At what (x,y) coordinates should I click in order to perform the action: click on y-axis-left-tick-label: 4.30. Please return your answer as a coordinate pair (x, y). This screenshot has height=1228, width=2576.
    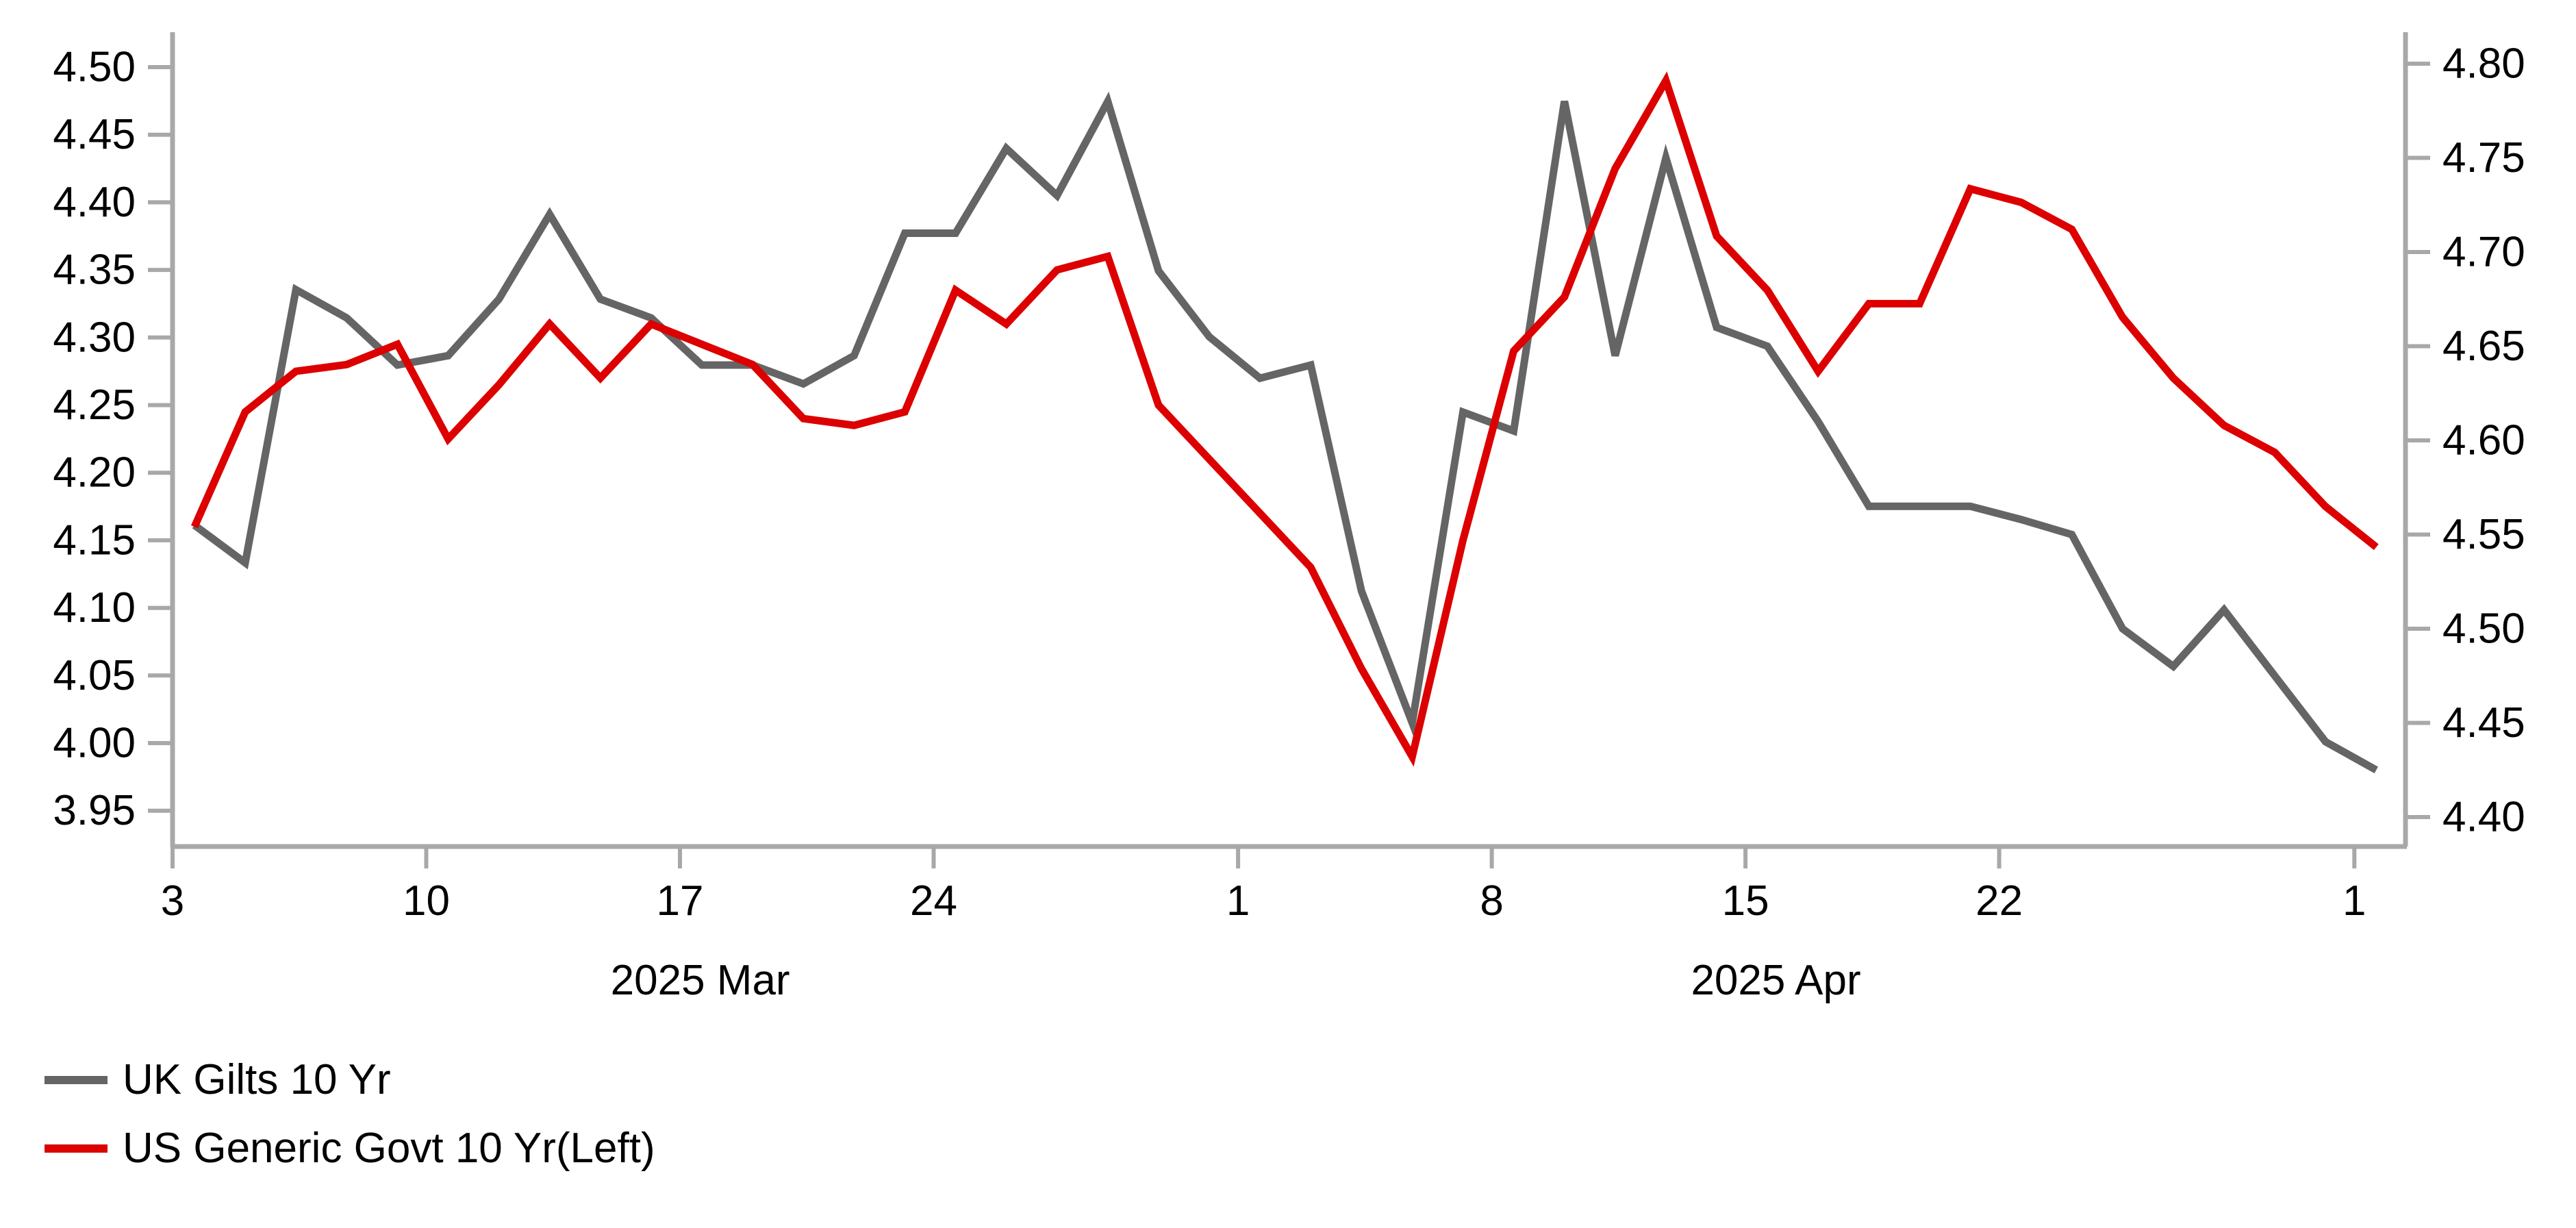
    Looking at the image, I should click on (94, 338).